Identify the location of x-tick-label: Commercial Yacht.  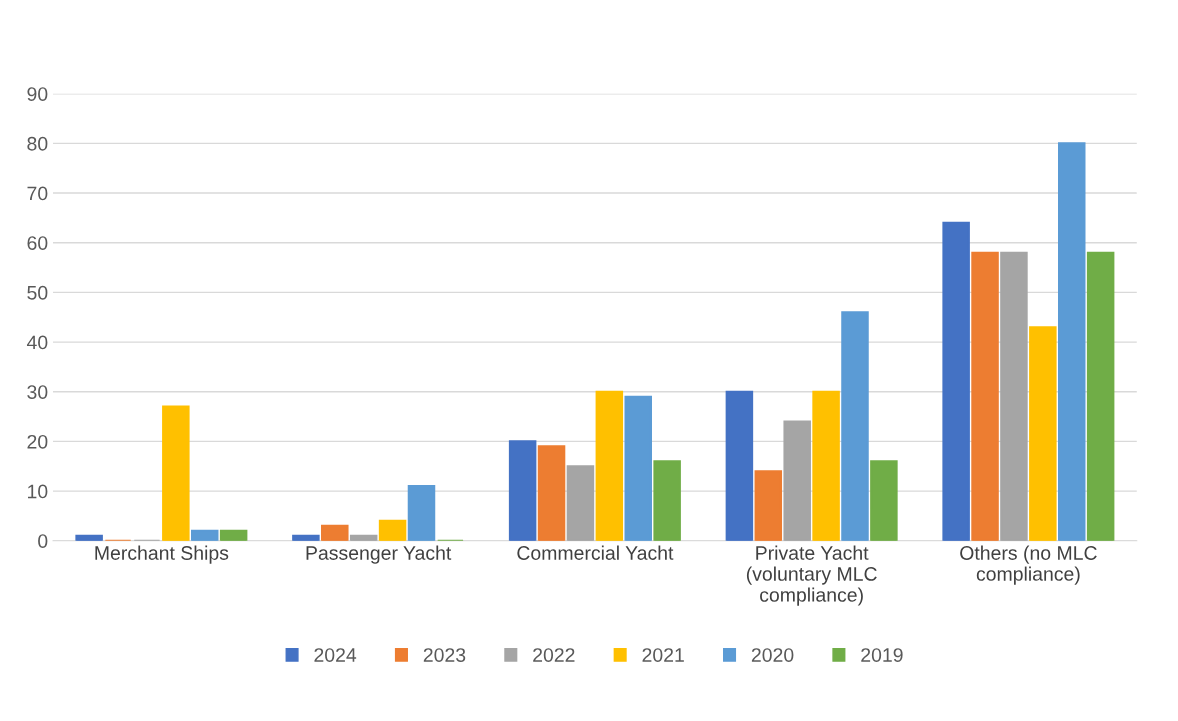
(595, 552).